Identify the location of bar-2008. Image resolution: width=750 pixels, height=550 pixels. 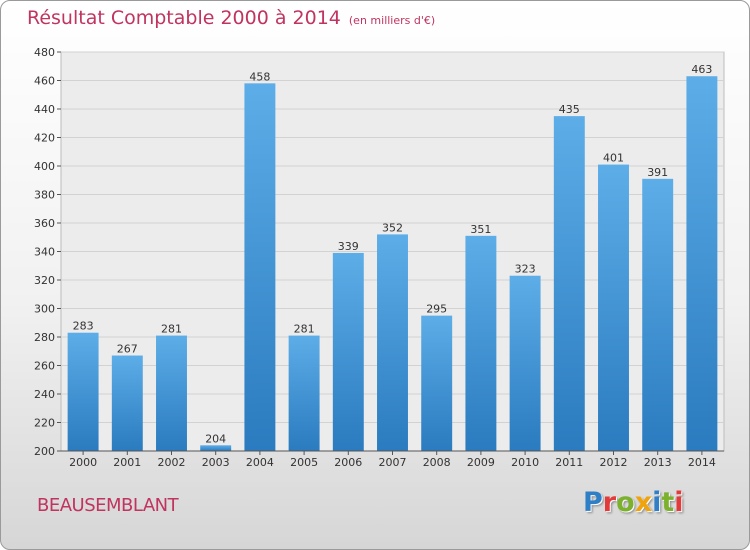
(437, 383).